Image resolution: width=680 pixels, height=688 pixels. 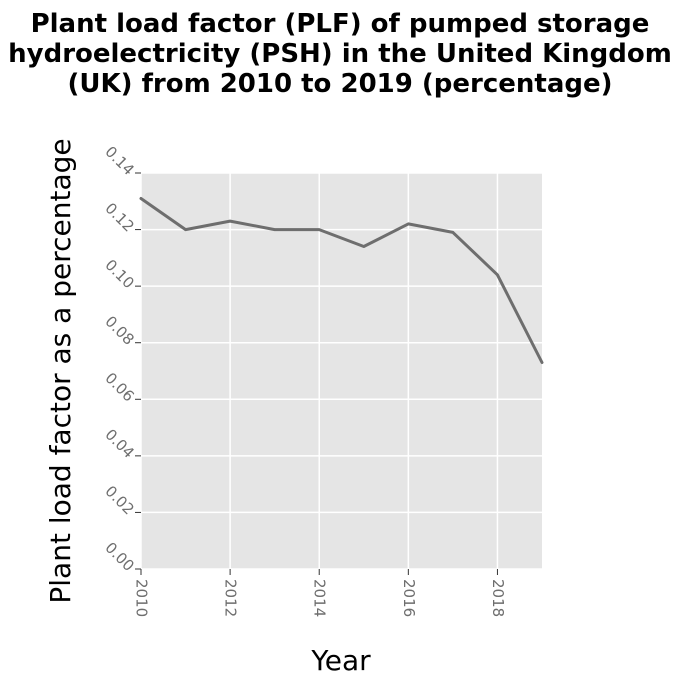 I want to click on y-tick-label: 0.14, so click(x=119, y=161).